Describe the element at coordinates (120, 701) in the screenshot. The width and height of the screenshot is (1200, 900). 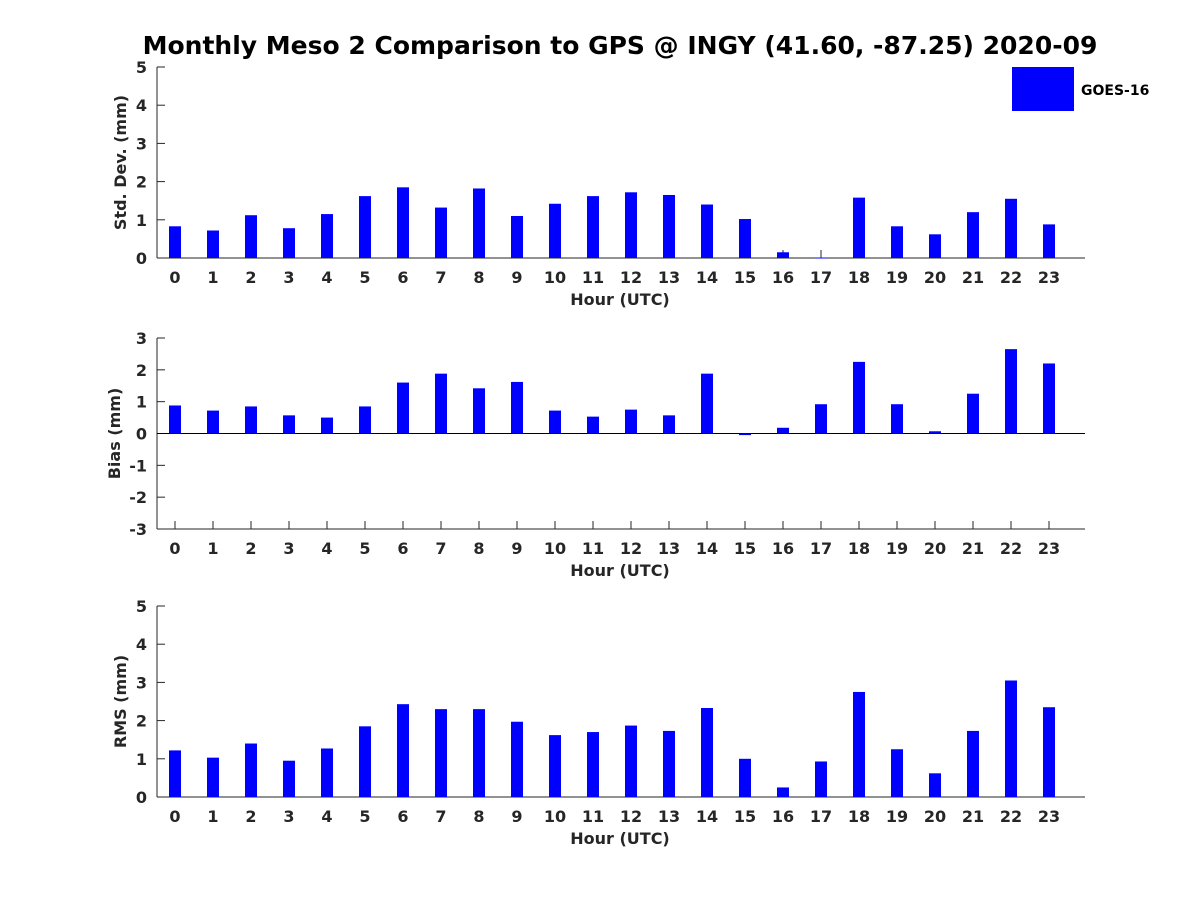
I see `y-axis-label: RMS (mm)` at that location.